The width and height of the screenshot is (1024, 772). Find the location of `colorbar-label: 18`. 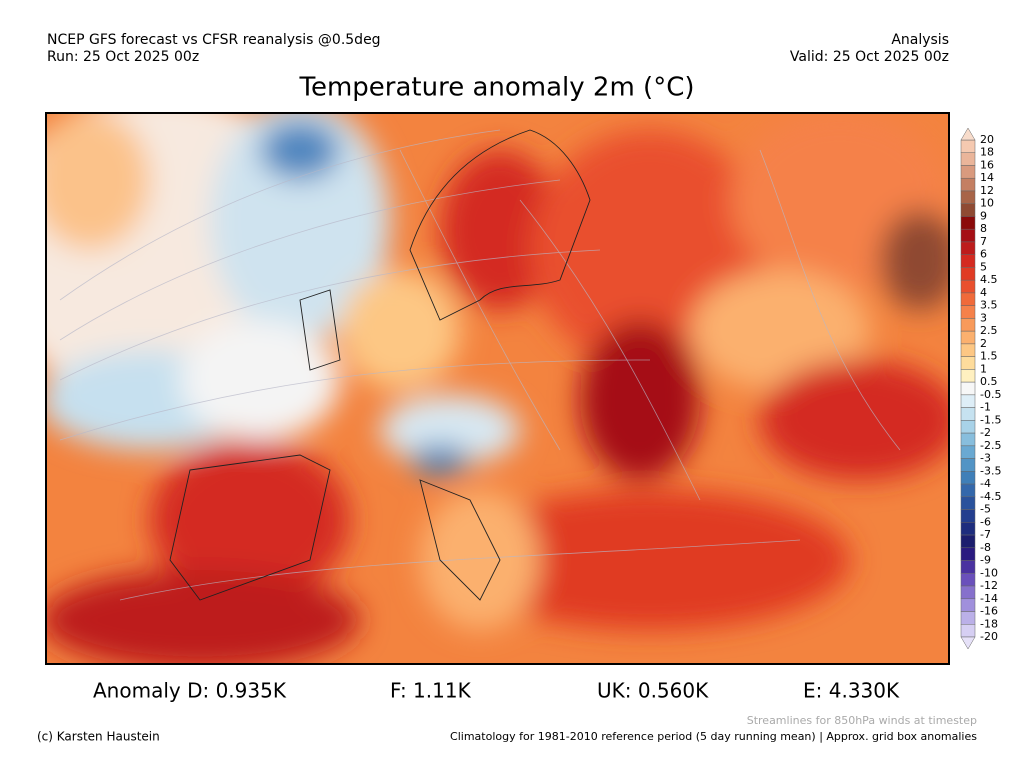

colorbar-label: 18 is located at coordinates (987, 152).